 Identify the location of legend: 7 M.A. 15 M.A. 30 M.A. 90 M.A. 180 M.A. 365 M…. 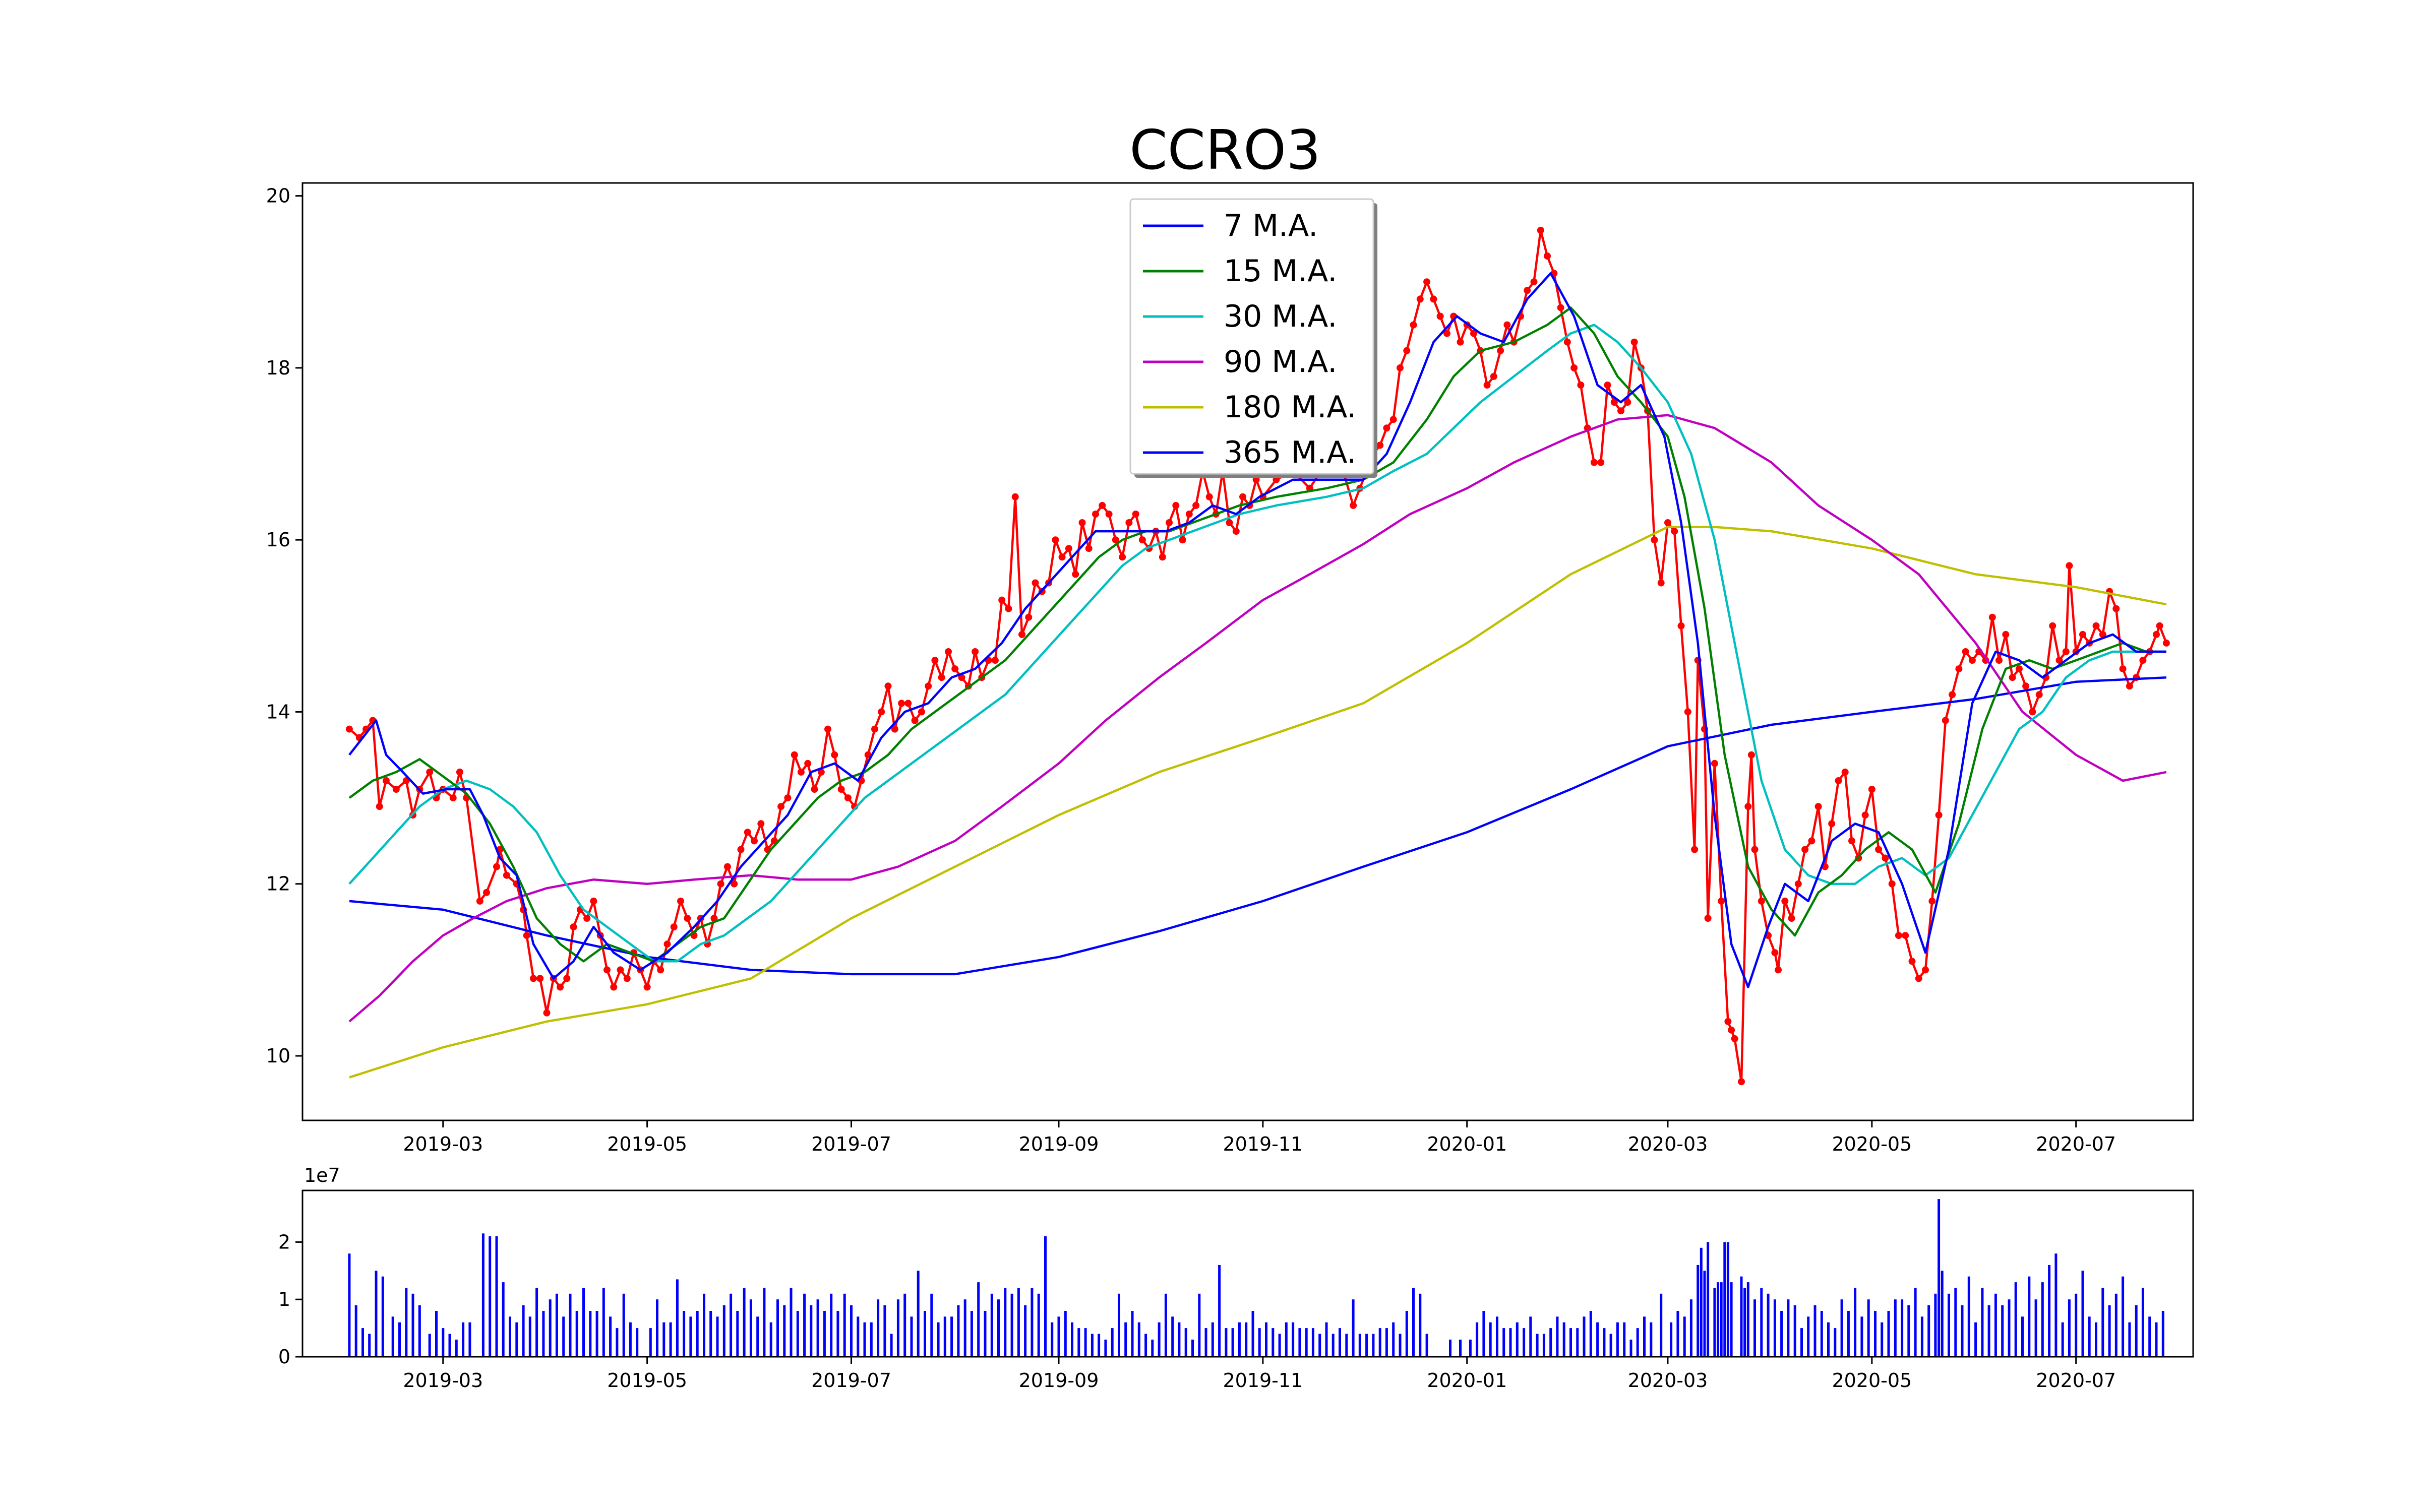
(1253, 338).